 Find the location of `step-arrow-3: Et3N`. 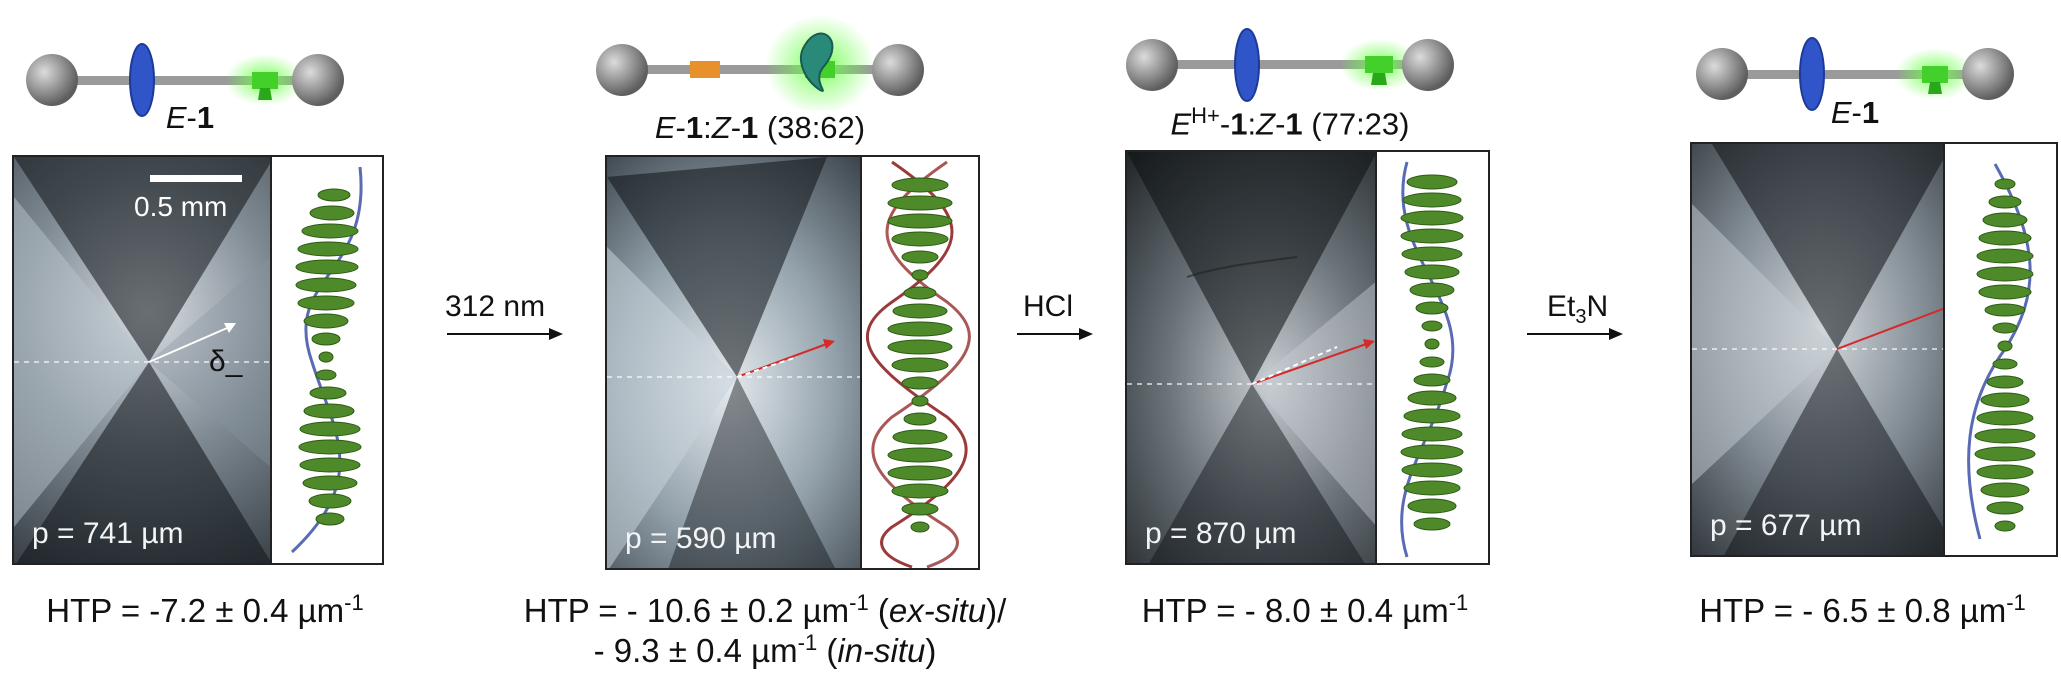

step-arrow-3: Et3N is located at coordinates (1575, 320).